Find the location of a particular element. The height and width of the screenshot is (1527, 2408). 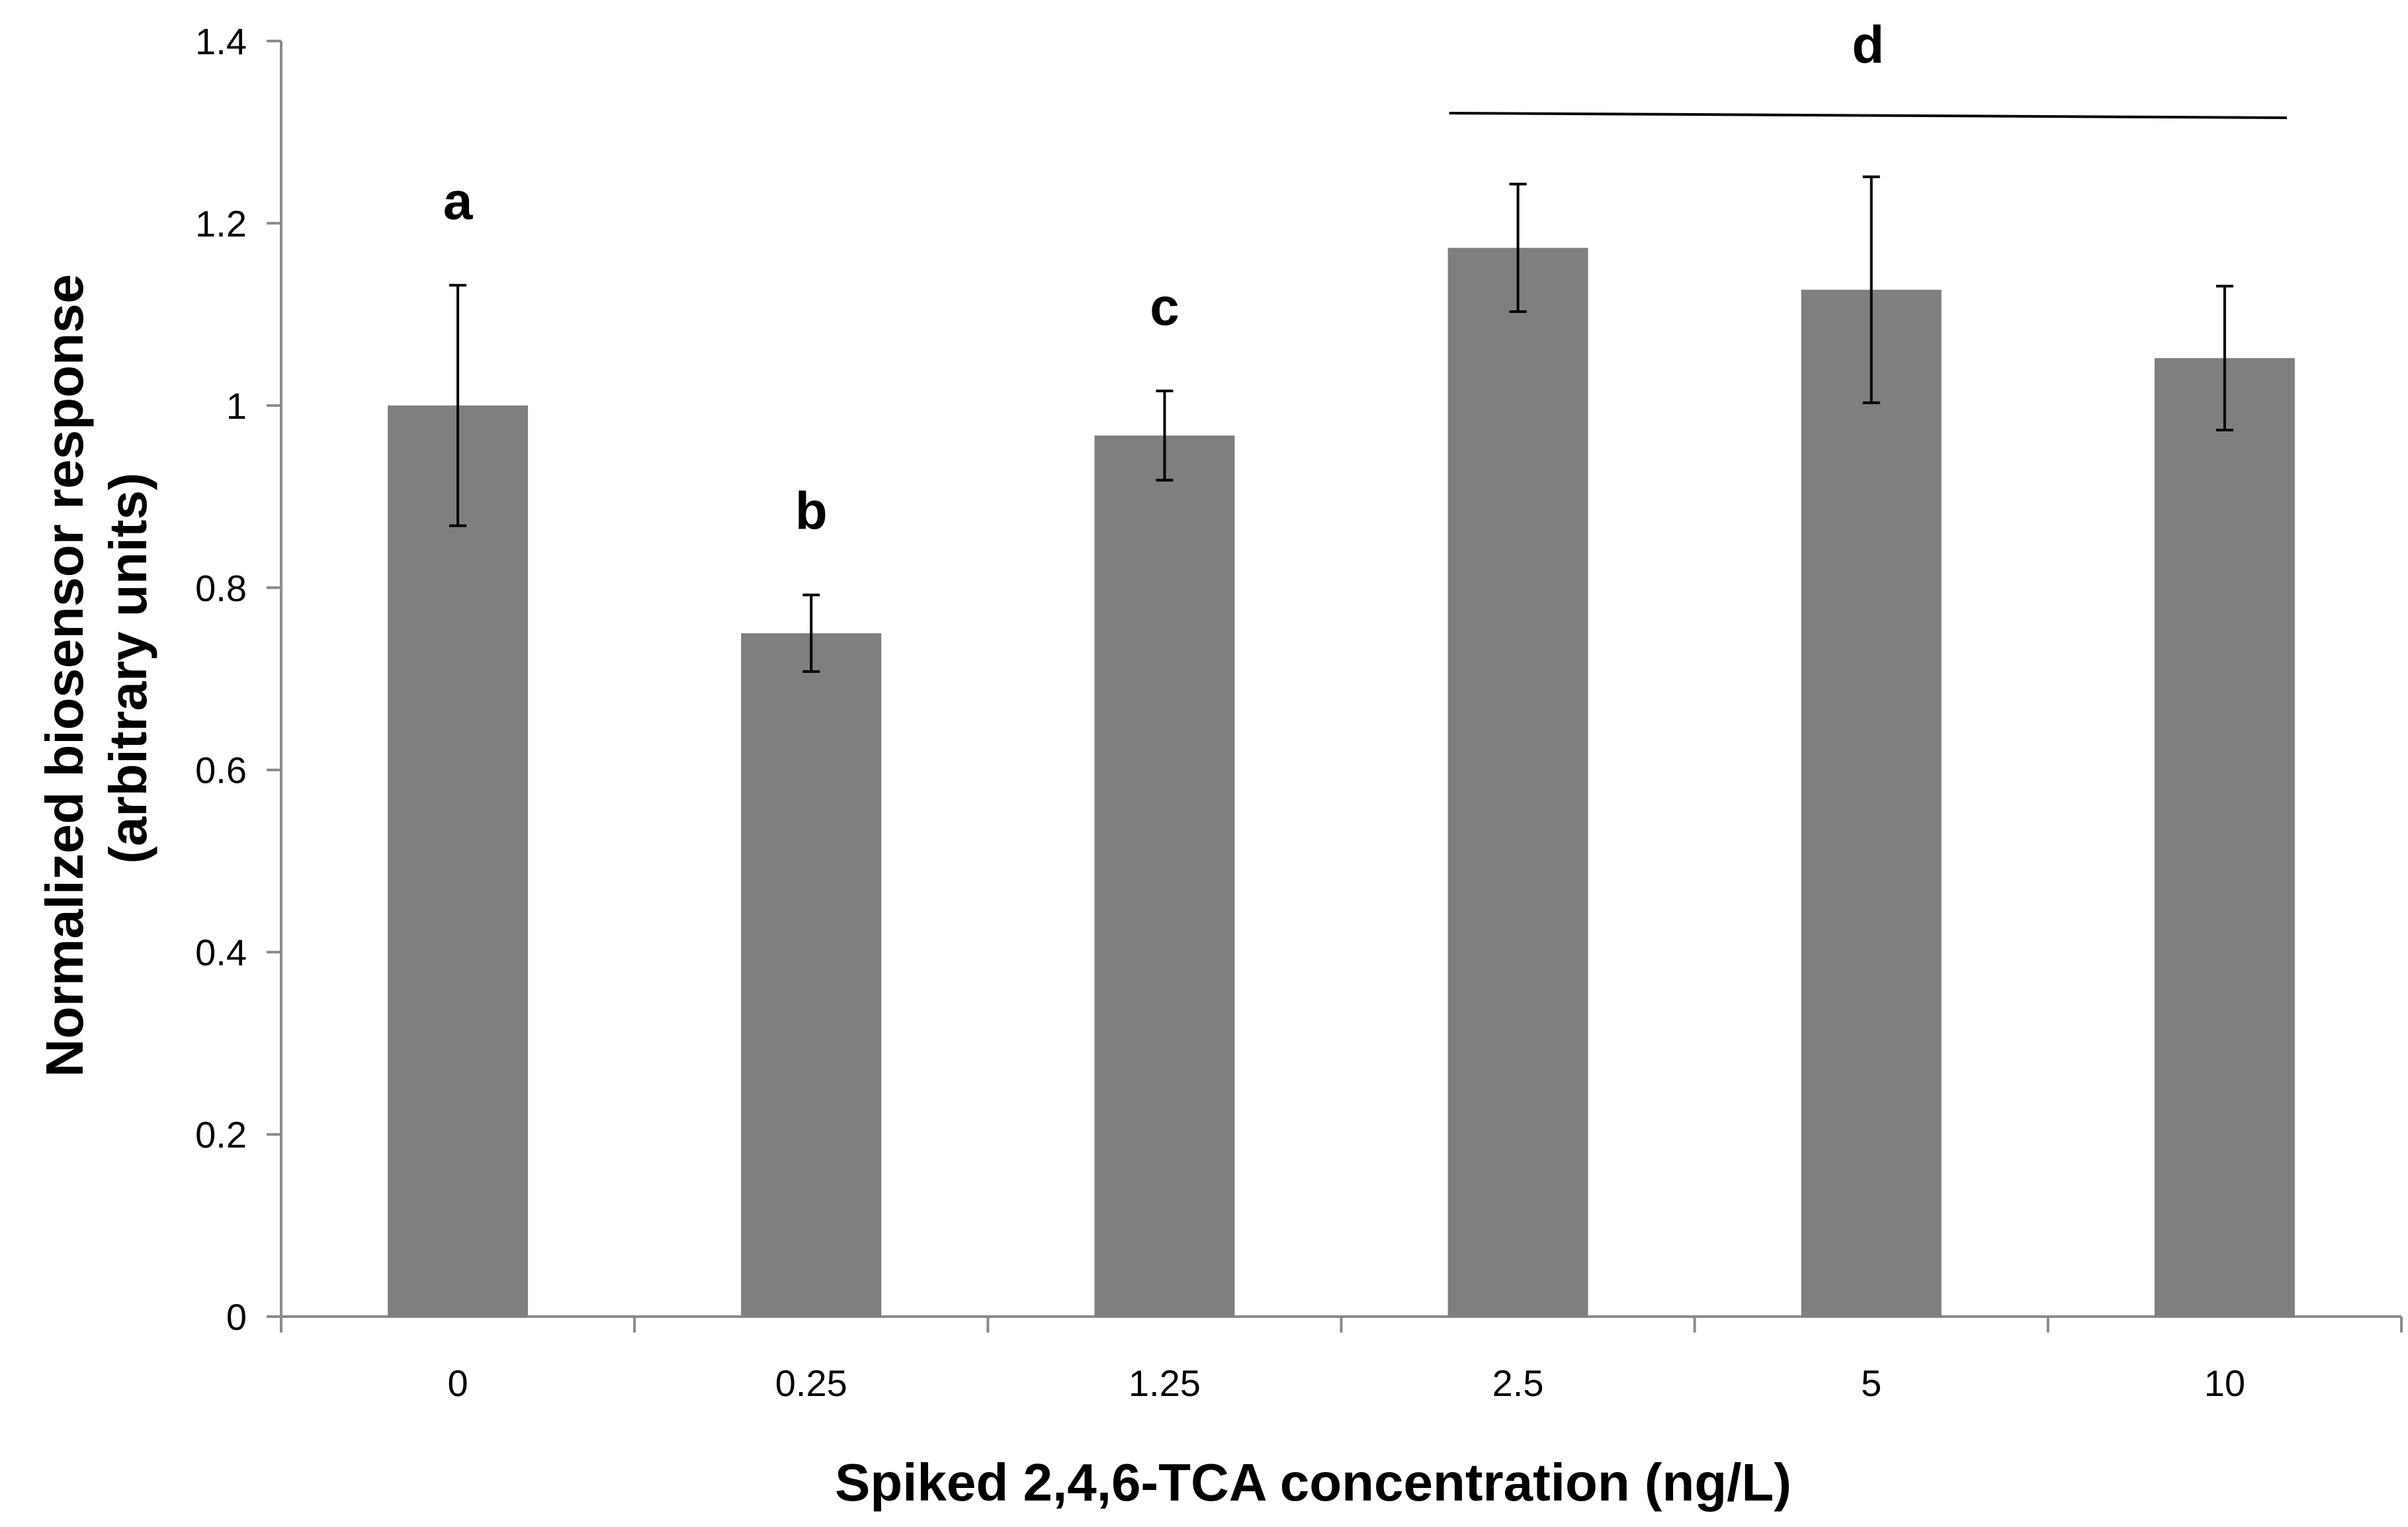

x-tick-label: 10 is located at coordinates (2224, 1383).